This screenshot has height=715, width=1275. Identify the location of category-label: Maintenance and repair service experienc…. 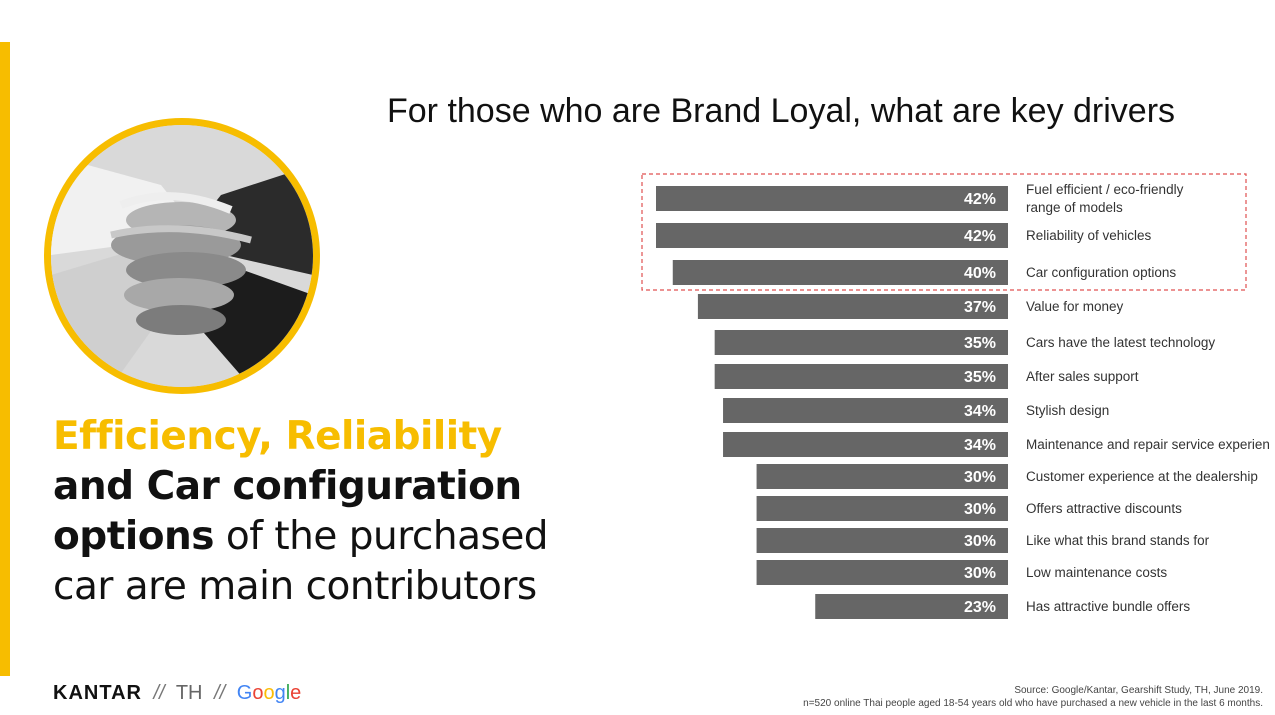
(1148, 444).